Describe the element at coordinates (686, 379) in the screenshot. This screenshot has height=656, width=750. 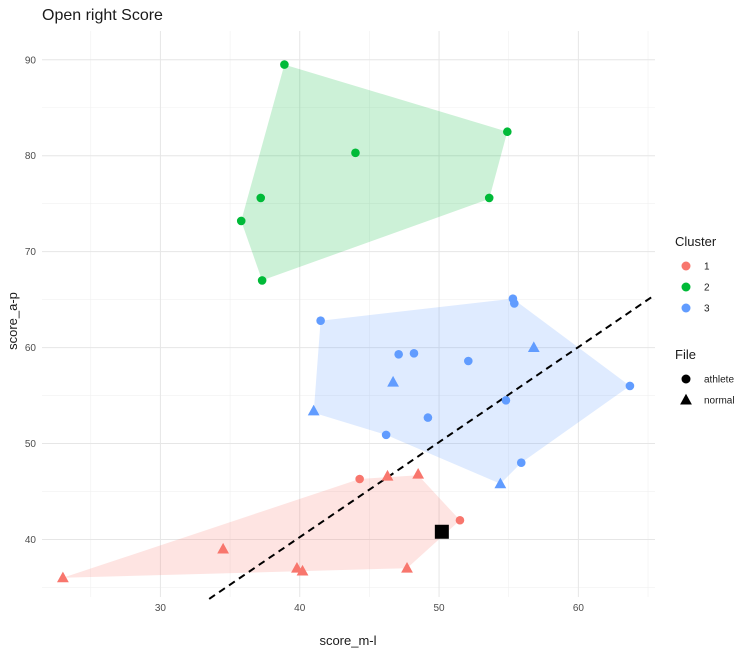
I see `legend-key-circle` at that location.